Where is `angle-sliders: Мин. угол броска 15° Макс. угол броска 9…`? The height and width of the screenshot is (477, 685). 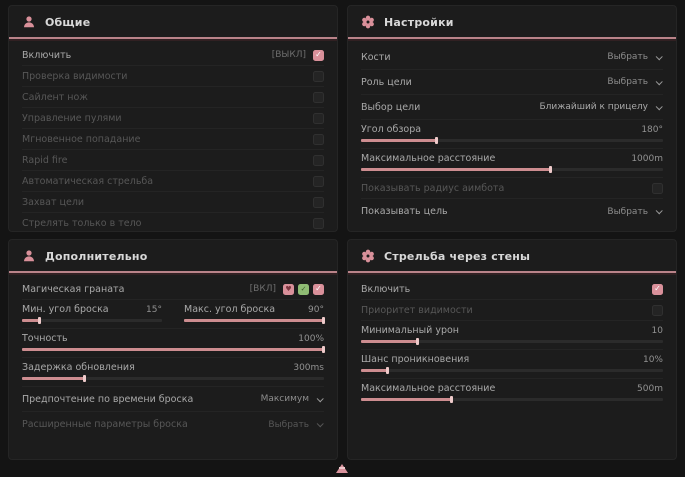
angle-sliders: Мин. угол броска 15° Макс. угол броска 9… is located at coordinates (173, 314).